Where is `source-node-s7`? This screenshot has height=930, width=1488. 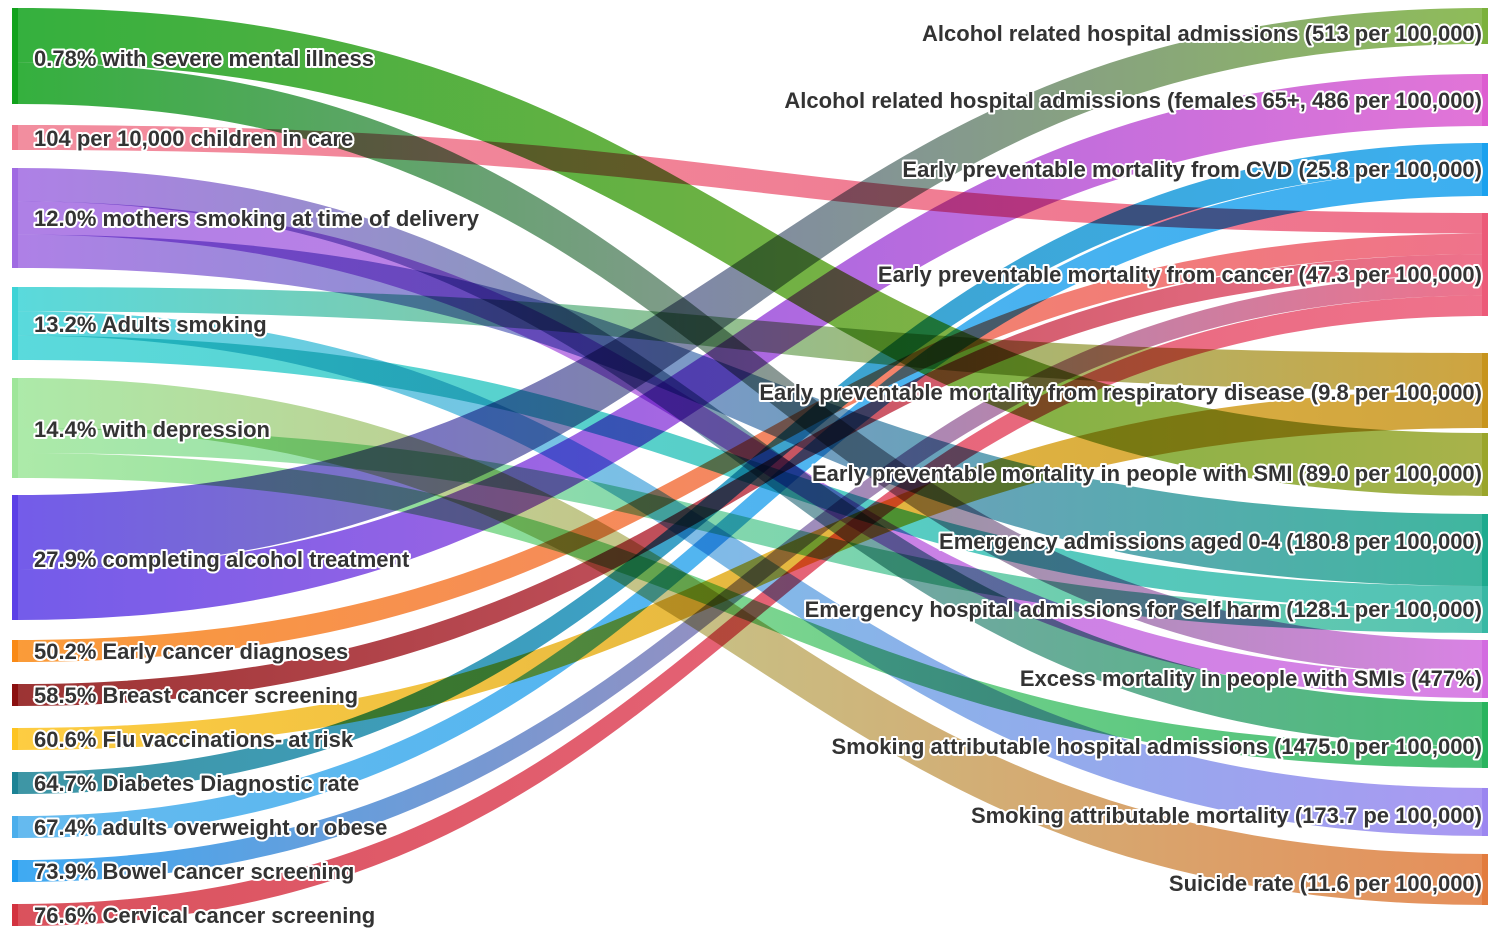 source-node-s7 is located at coordinates (15, 695).